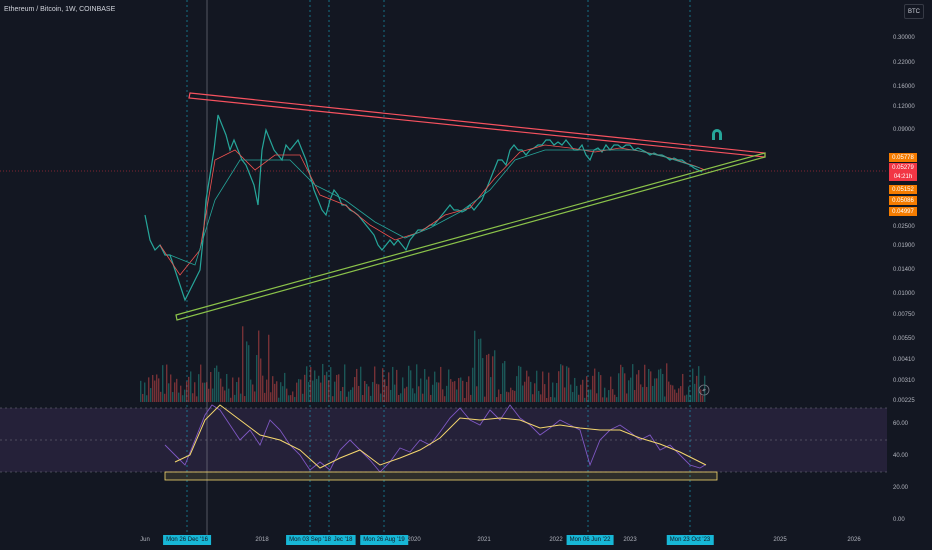 Image resolution: width=932 pixels, height=550 pixels. What do you see at coordinates (343, 540) in the screenshot?
I see `date-marker: Jec '18` at bounding box center [343, 540].